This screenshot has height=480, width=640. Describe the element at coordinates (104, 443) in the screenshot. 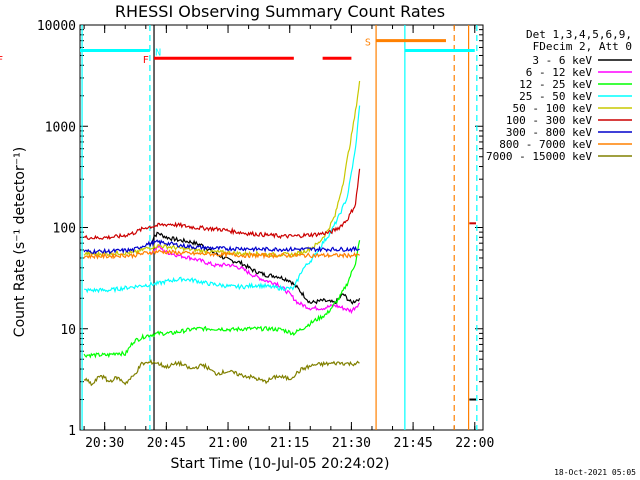

I see `x-tick-label: 20:30` at that location.